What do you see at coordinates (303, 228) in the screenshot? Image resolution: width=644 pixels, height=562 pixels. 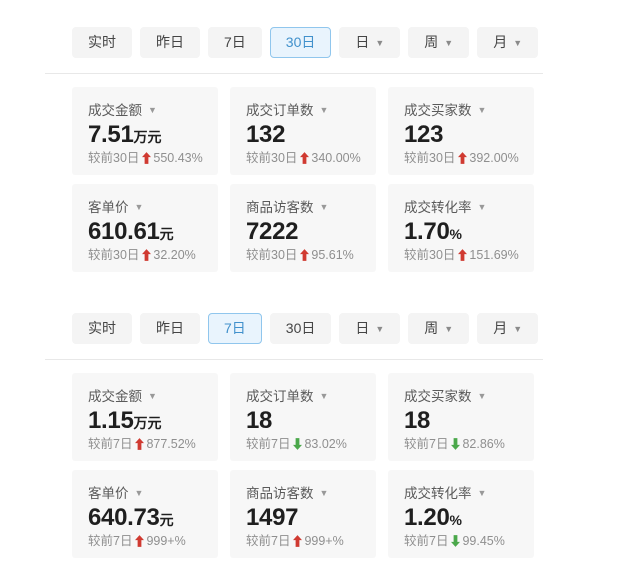 I see `metric-card-product-visitors: 商品访客数 ▼ 7222 较前30日 95.61%` at bounding box center [303, 228].